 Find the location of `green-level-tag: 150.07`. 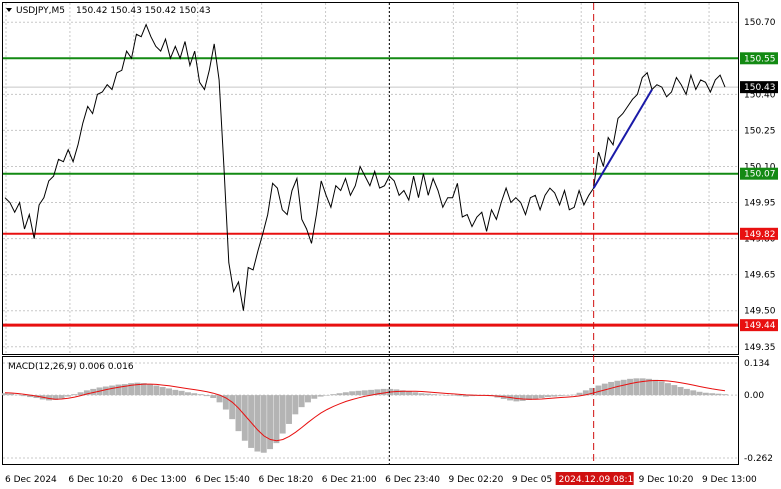

green-level-tag: 150.07 is located at coordinates (760, 175).